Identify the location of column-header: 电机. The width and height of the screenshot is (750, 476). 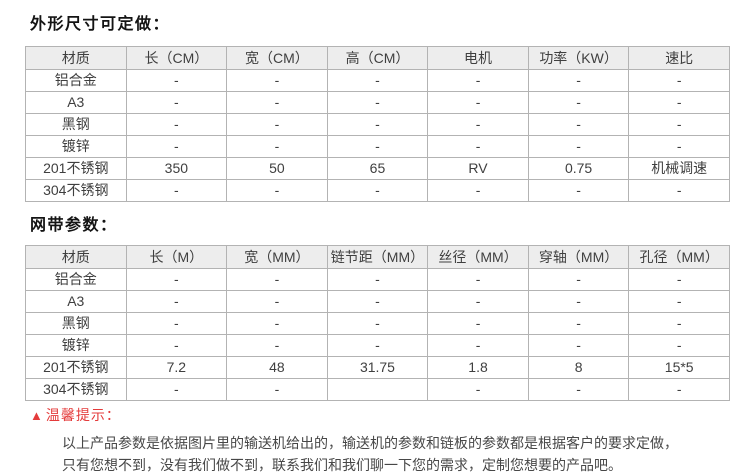
(478, 58).